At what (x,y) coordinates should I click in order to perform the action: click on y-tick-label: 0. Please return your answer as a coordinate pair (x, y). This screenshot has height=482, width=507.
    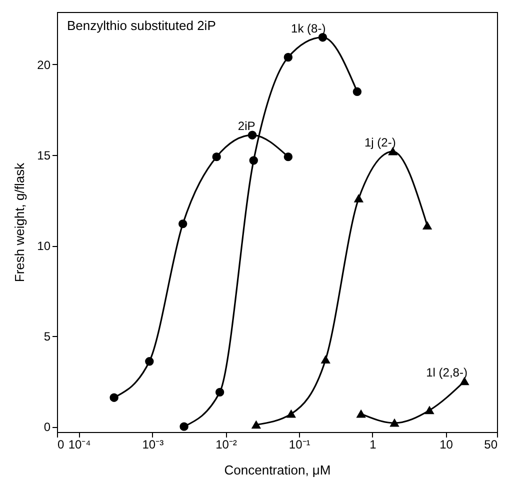
    Looking at the image, I should click on (47, 427).